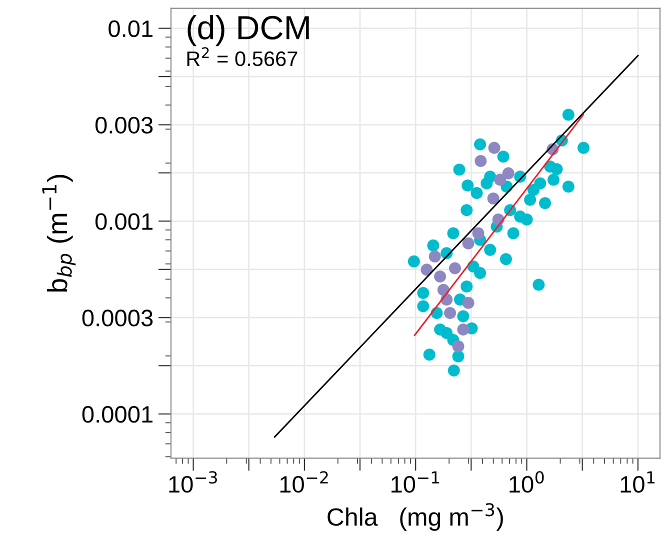  What do you see at coordinates (527, 482) in the screenshot?
I see `x-tick-label: 10$^{0}$` at bounding box center [527, 482].